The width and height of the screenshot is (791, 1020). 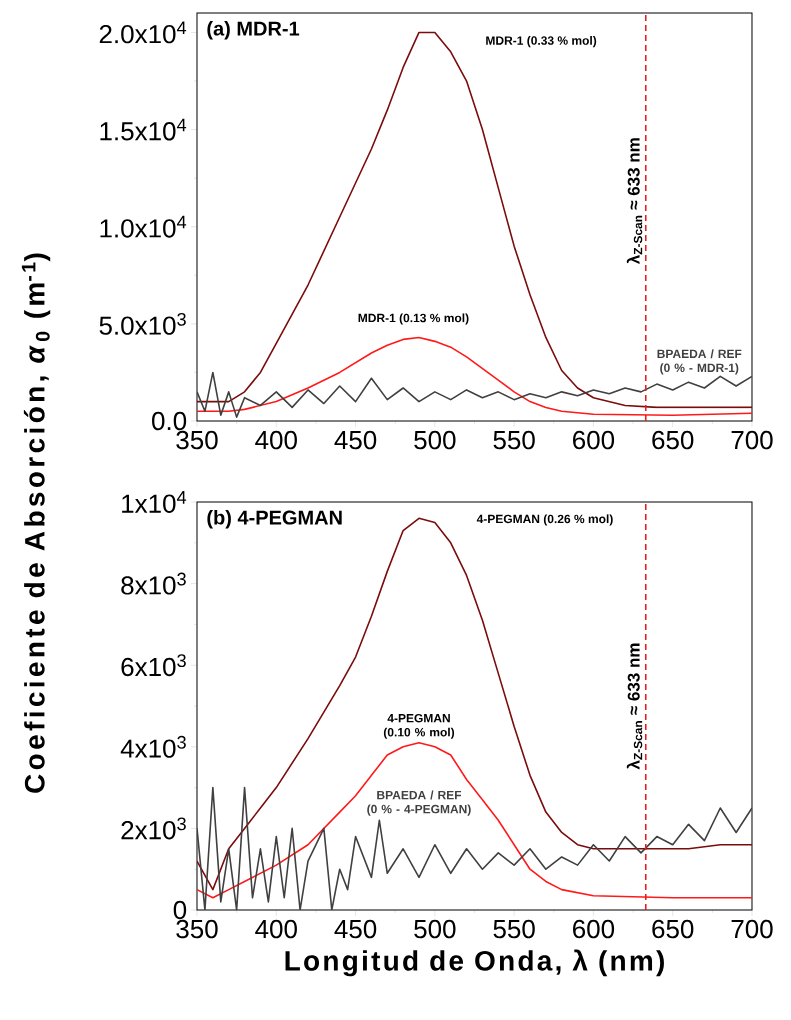 What do you see at coordinates (143, 226) in the screenshot?
I see `y-tick-label: 1.0x10$^{4}$` at bounding box center [143, 226].